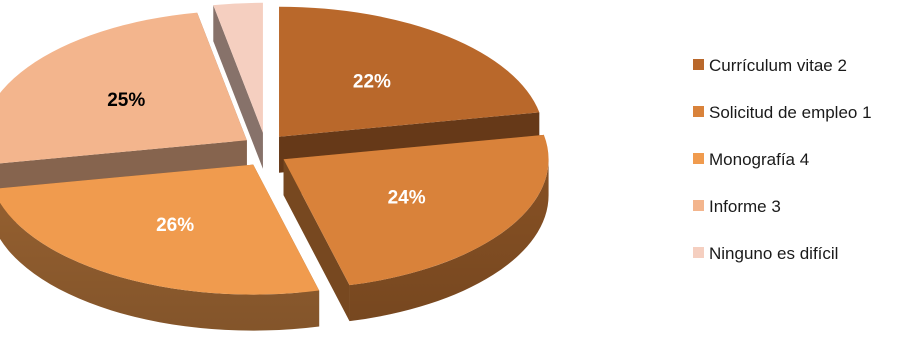  I want to click on legend-item-4: Informe 3, so click(737, 206).